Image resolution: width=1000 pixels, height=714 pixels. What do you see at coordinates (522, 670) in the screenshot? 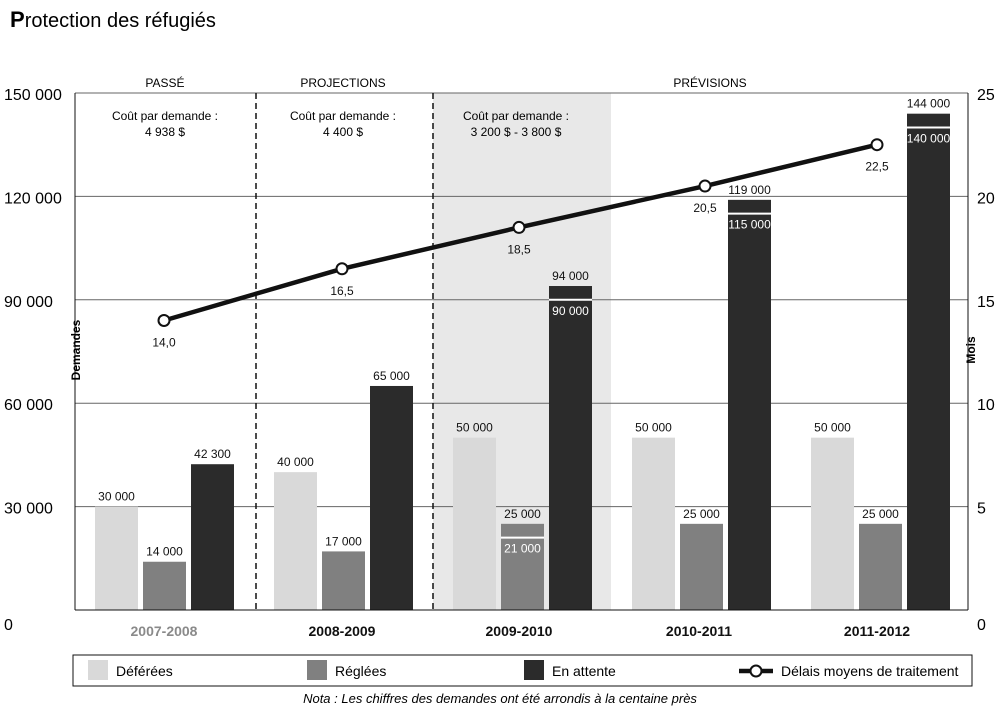
I see `legend-box` at bounding box center [522, 670].